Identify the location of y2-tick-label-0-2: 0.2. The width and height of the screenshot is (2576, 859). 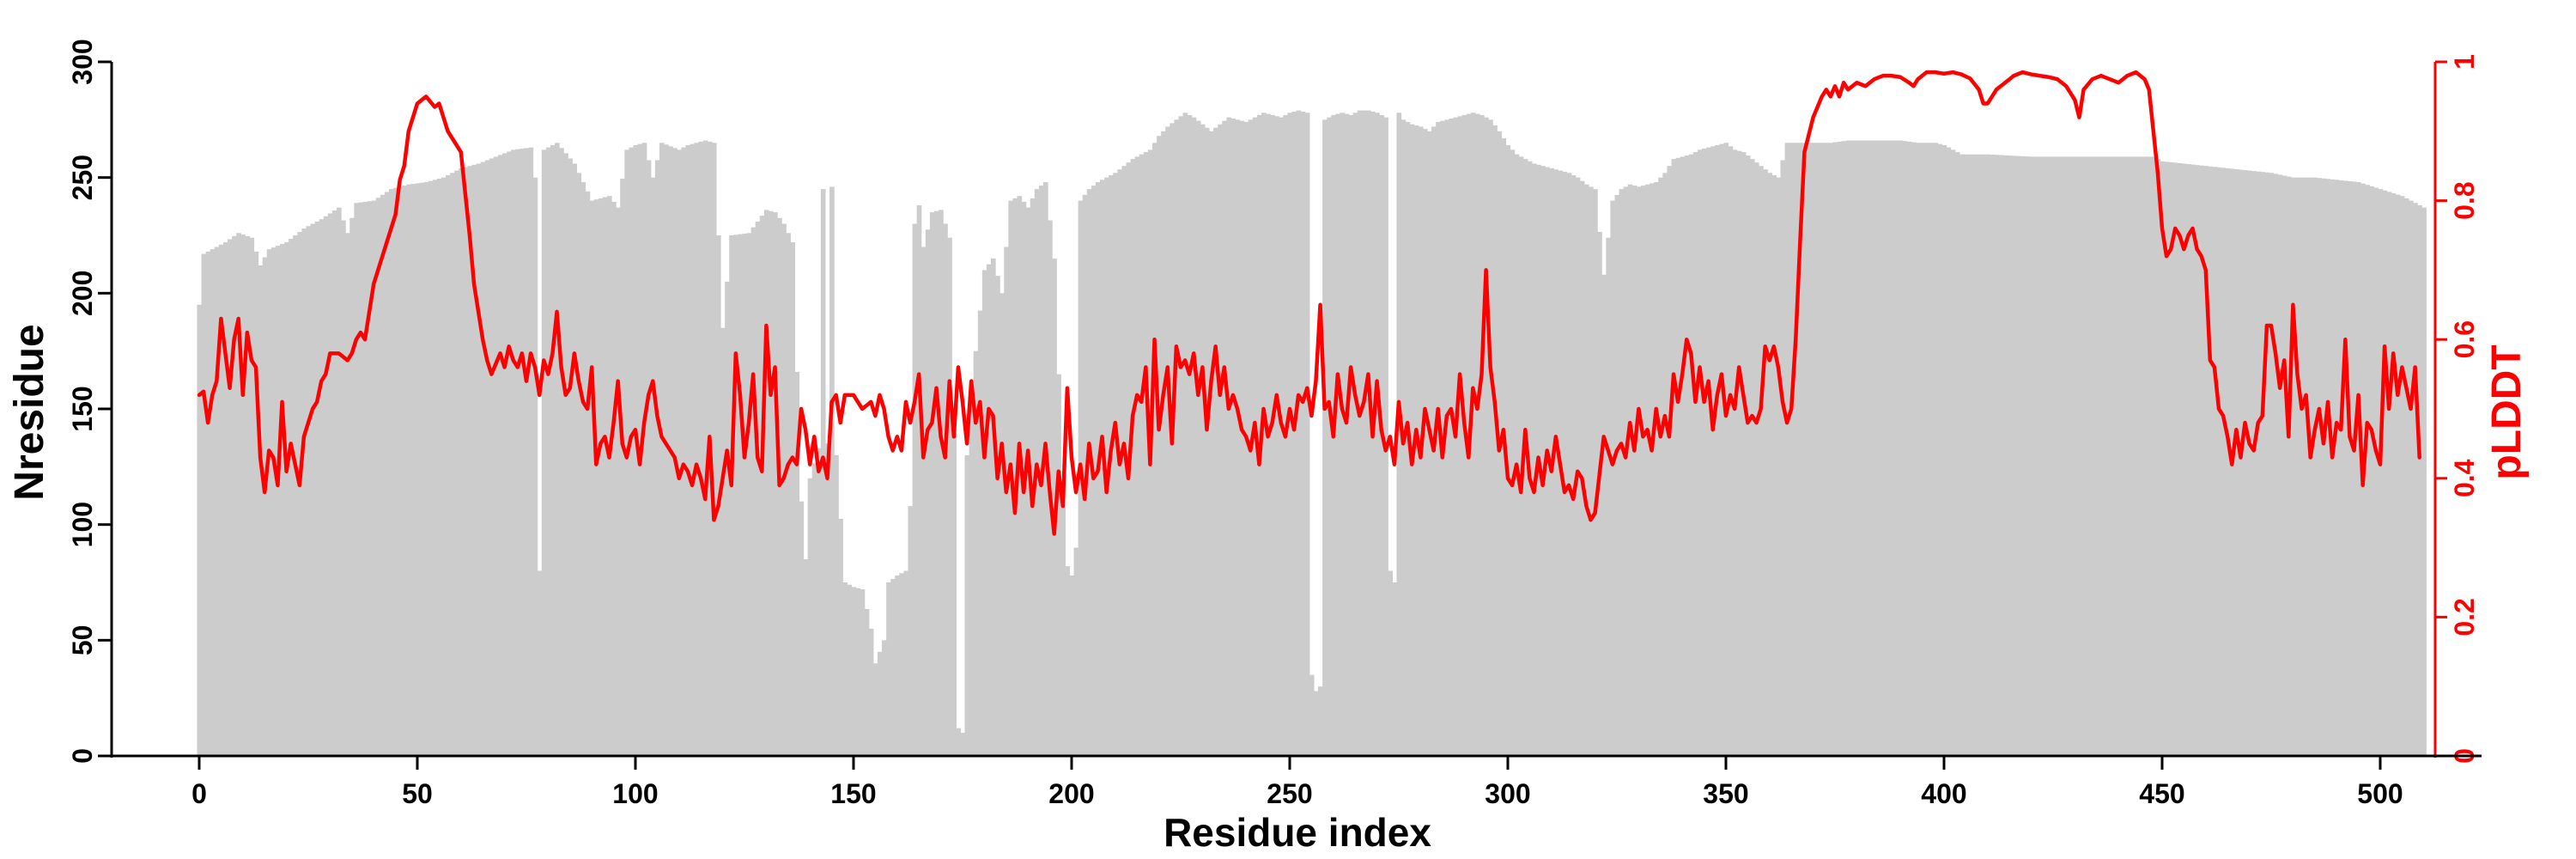
(2464, 617).